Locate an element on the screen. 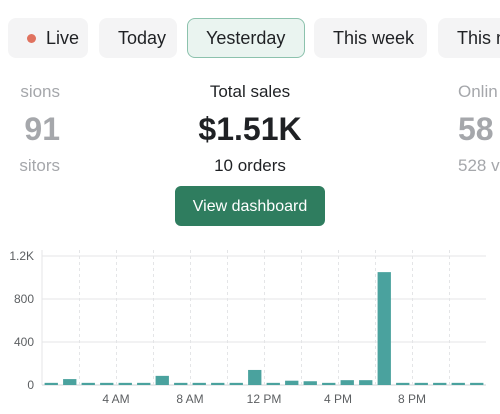 The width and height of the screenshot is (500, 414). x-tick-label-1: 8 AM is located at coordinates (189, 399).